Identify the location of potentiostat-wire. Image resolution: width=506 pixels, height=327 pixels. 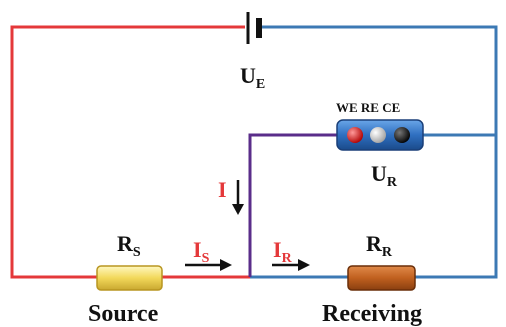
(292, 205).